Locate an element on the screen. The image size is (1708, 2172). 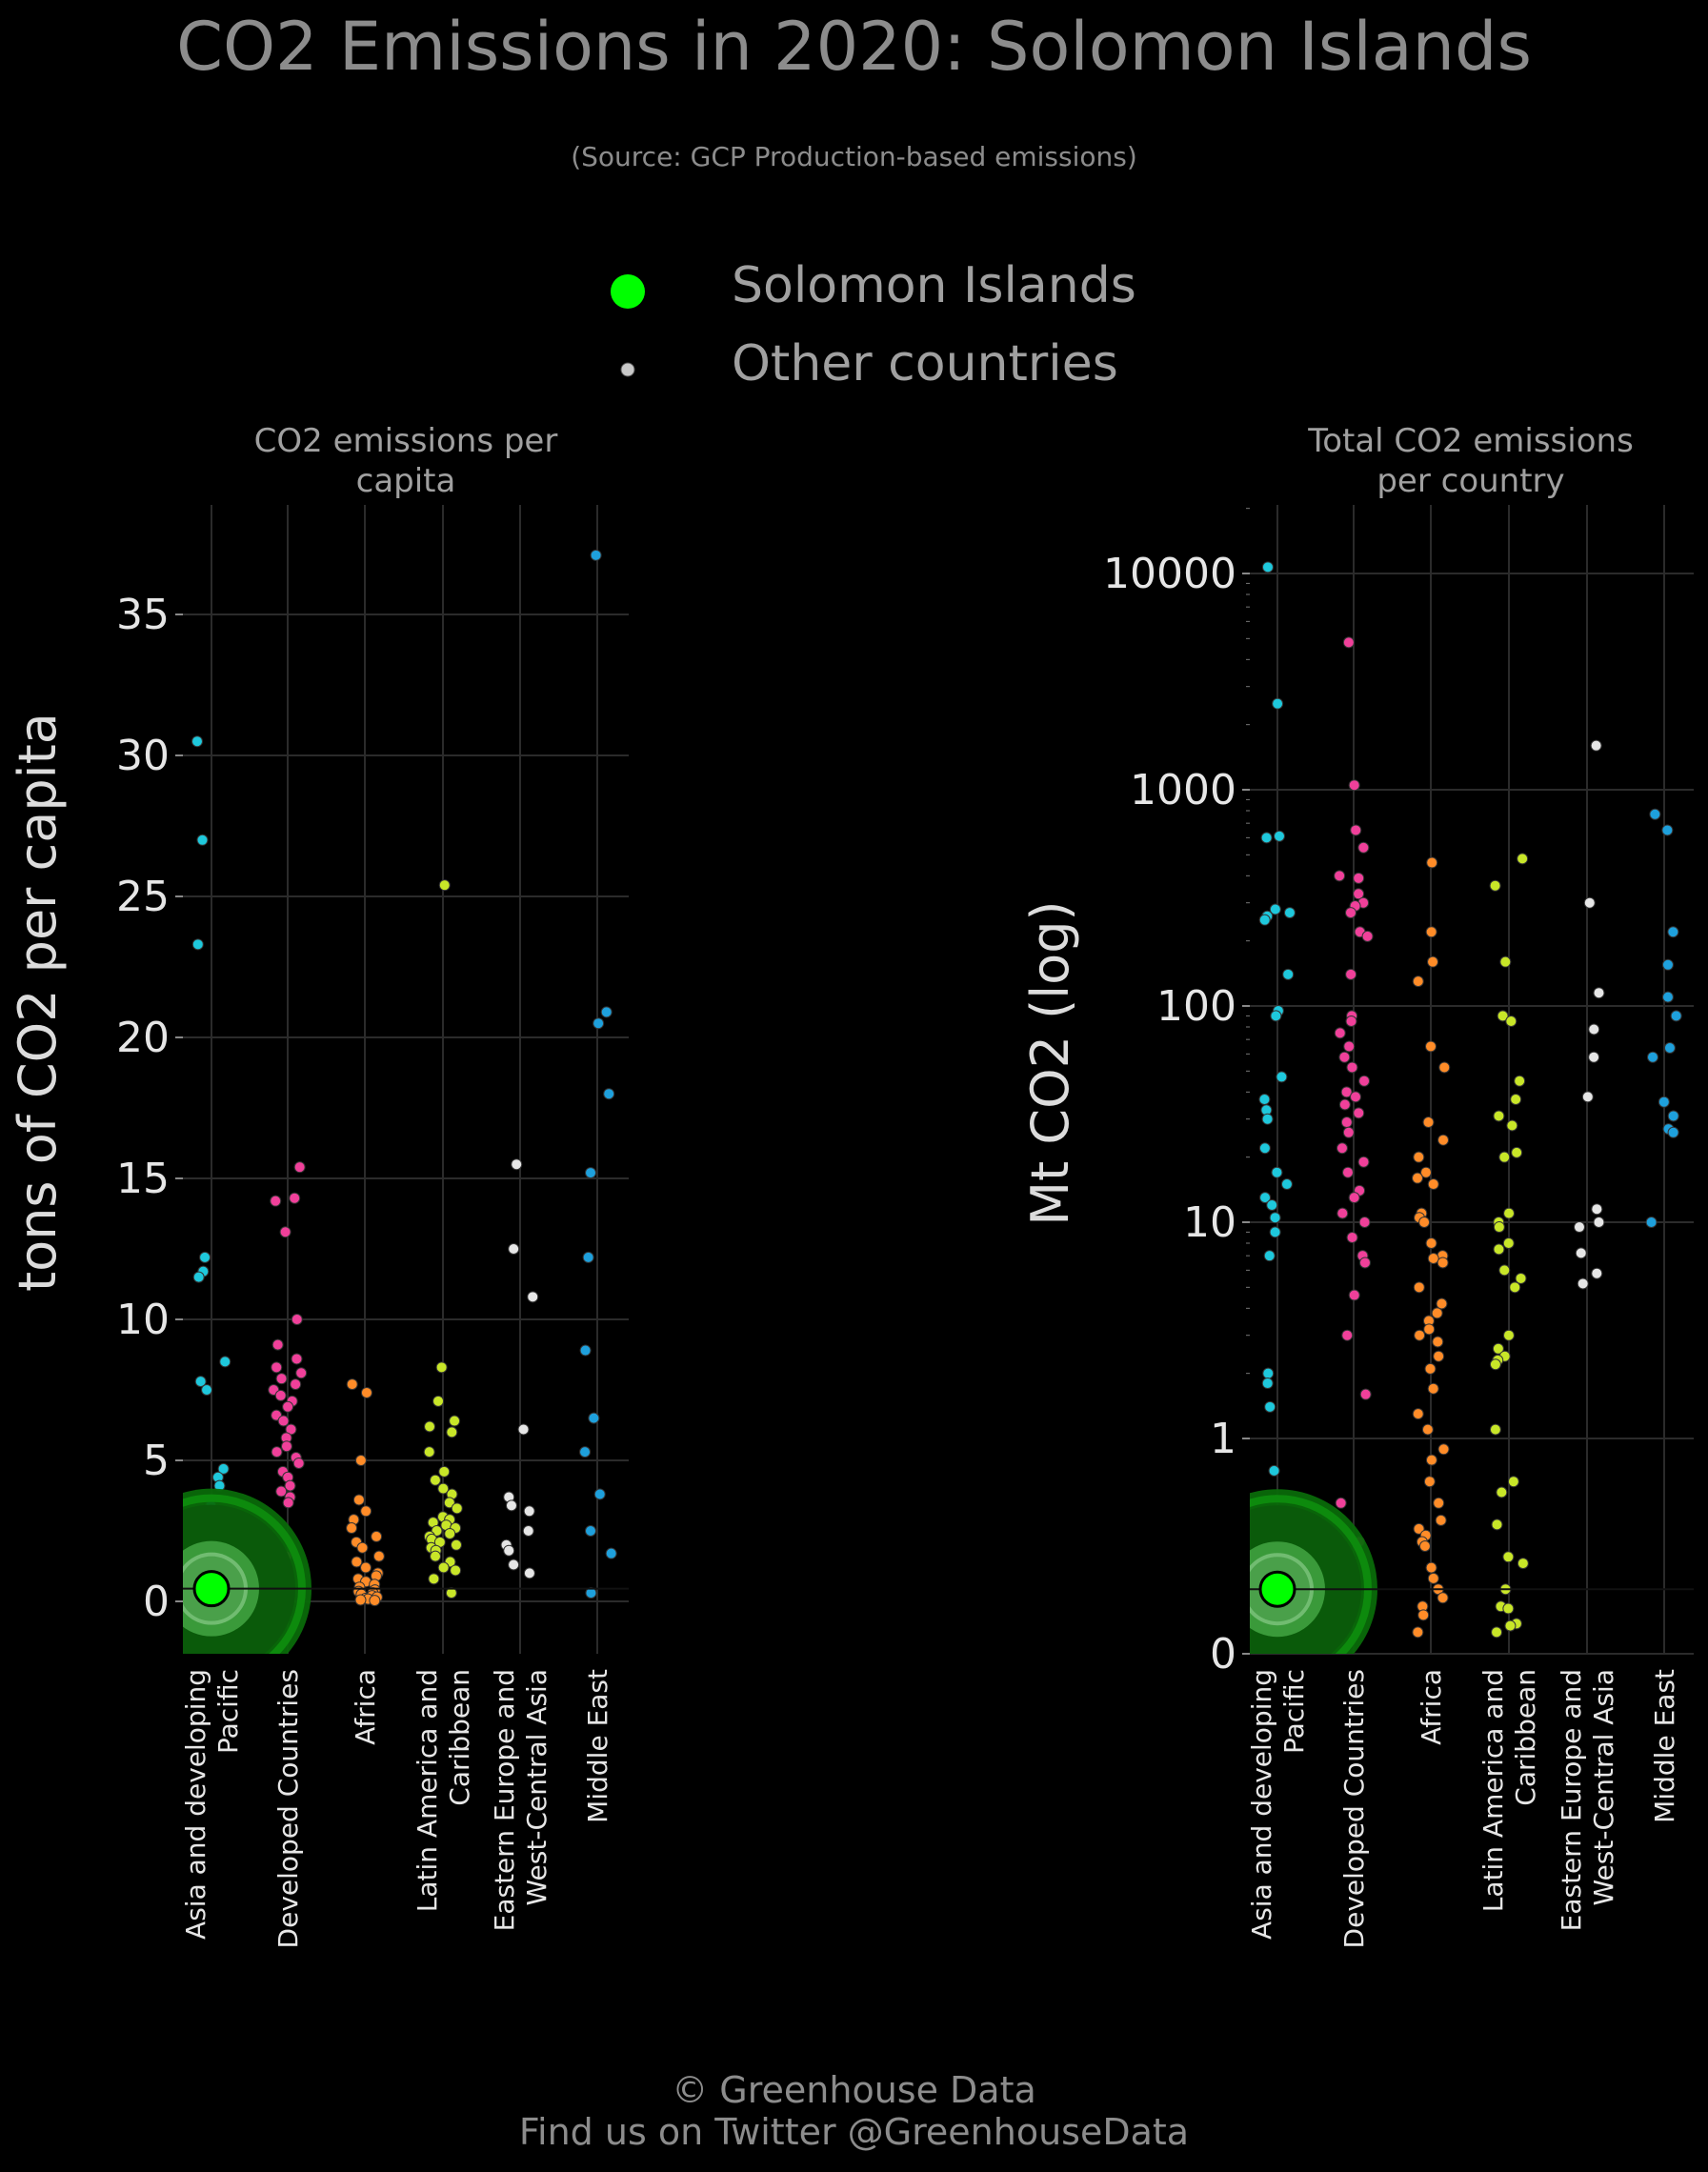
panel-title-per-capita: CO2 emissions per capita is located at coordinates (406, 461).